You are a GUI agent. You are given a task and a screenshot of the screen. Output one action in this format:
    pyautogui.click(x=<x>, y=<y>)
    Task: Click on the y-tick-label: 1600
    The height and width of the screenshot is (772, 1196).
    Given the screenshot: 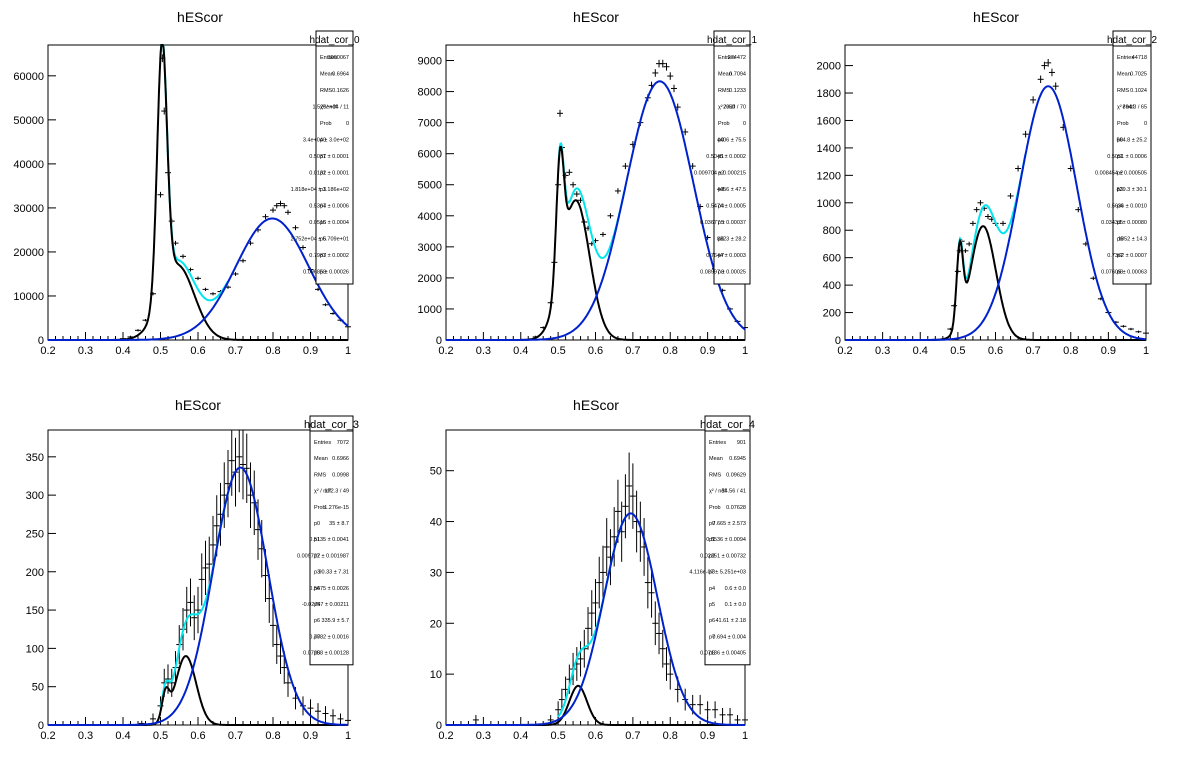 What is the action you would take?
    pyautogui.click(x=829, y=121)
    